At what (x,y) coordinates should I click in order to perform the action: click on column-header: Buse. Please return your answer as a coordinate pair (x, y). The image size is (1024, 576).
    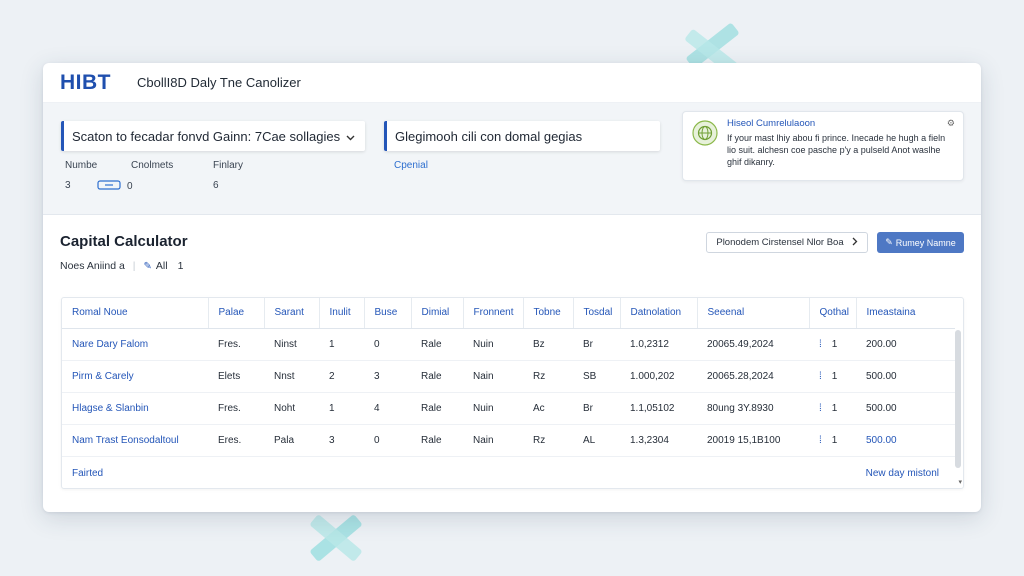
    Looking at the image, I should click on (388, 313).